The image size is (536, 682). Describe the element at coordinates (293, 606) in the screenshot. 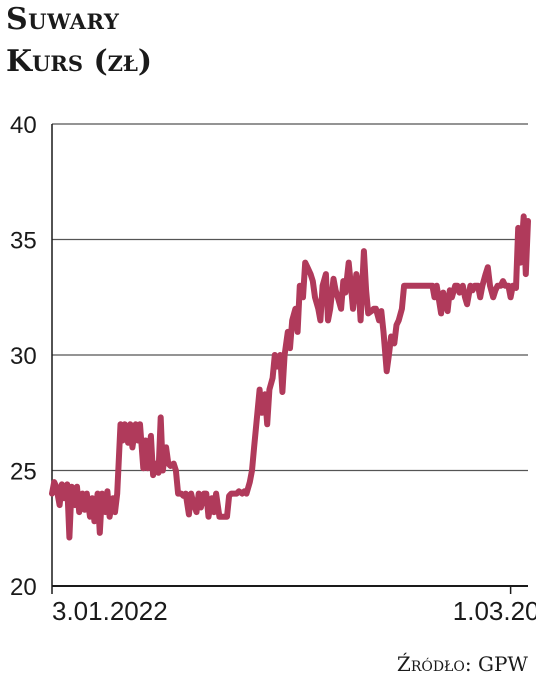

I see `x-axis-tick-labels: 3.01.2022 1.03.2023` at that location.